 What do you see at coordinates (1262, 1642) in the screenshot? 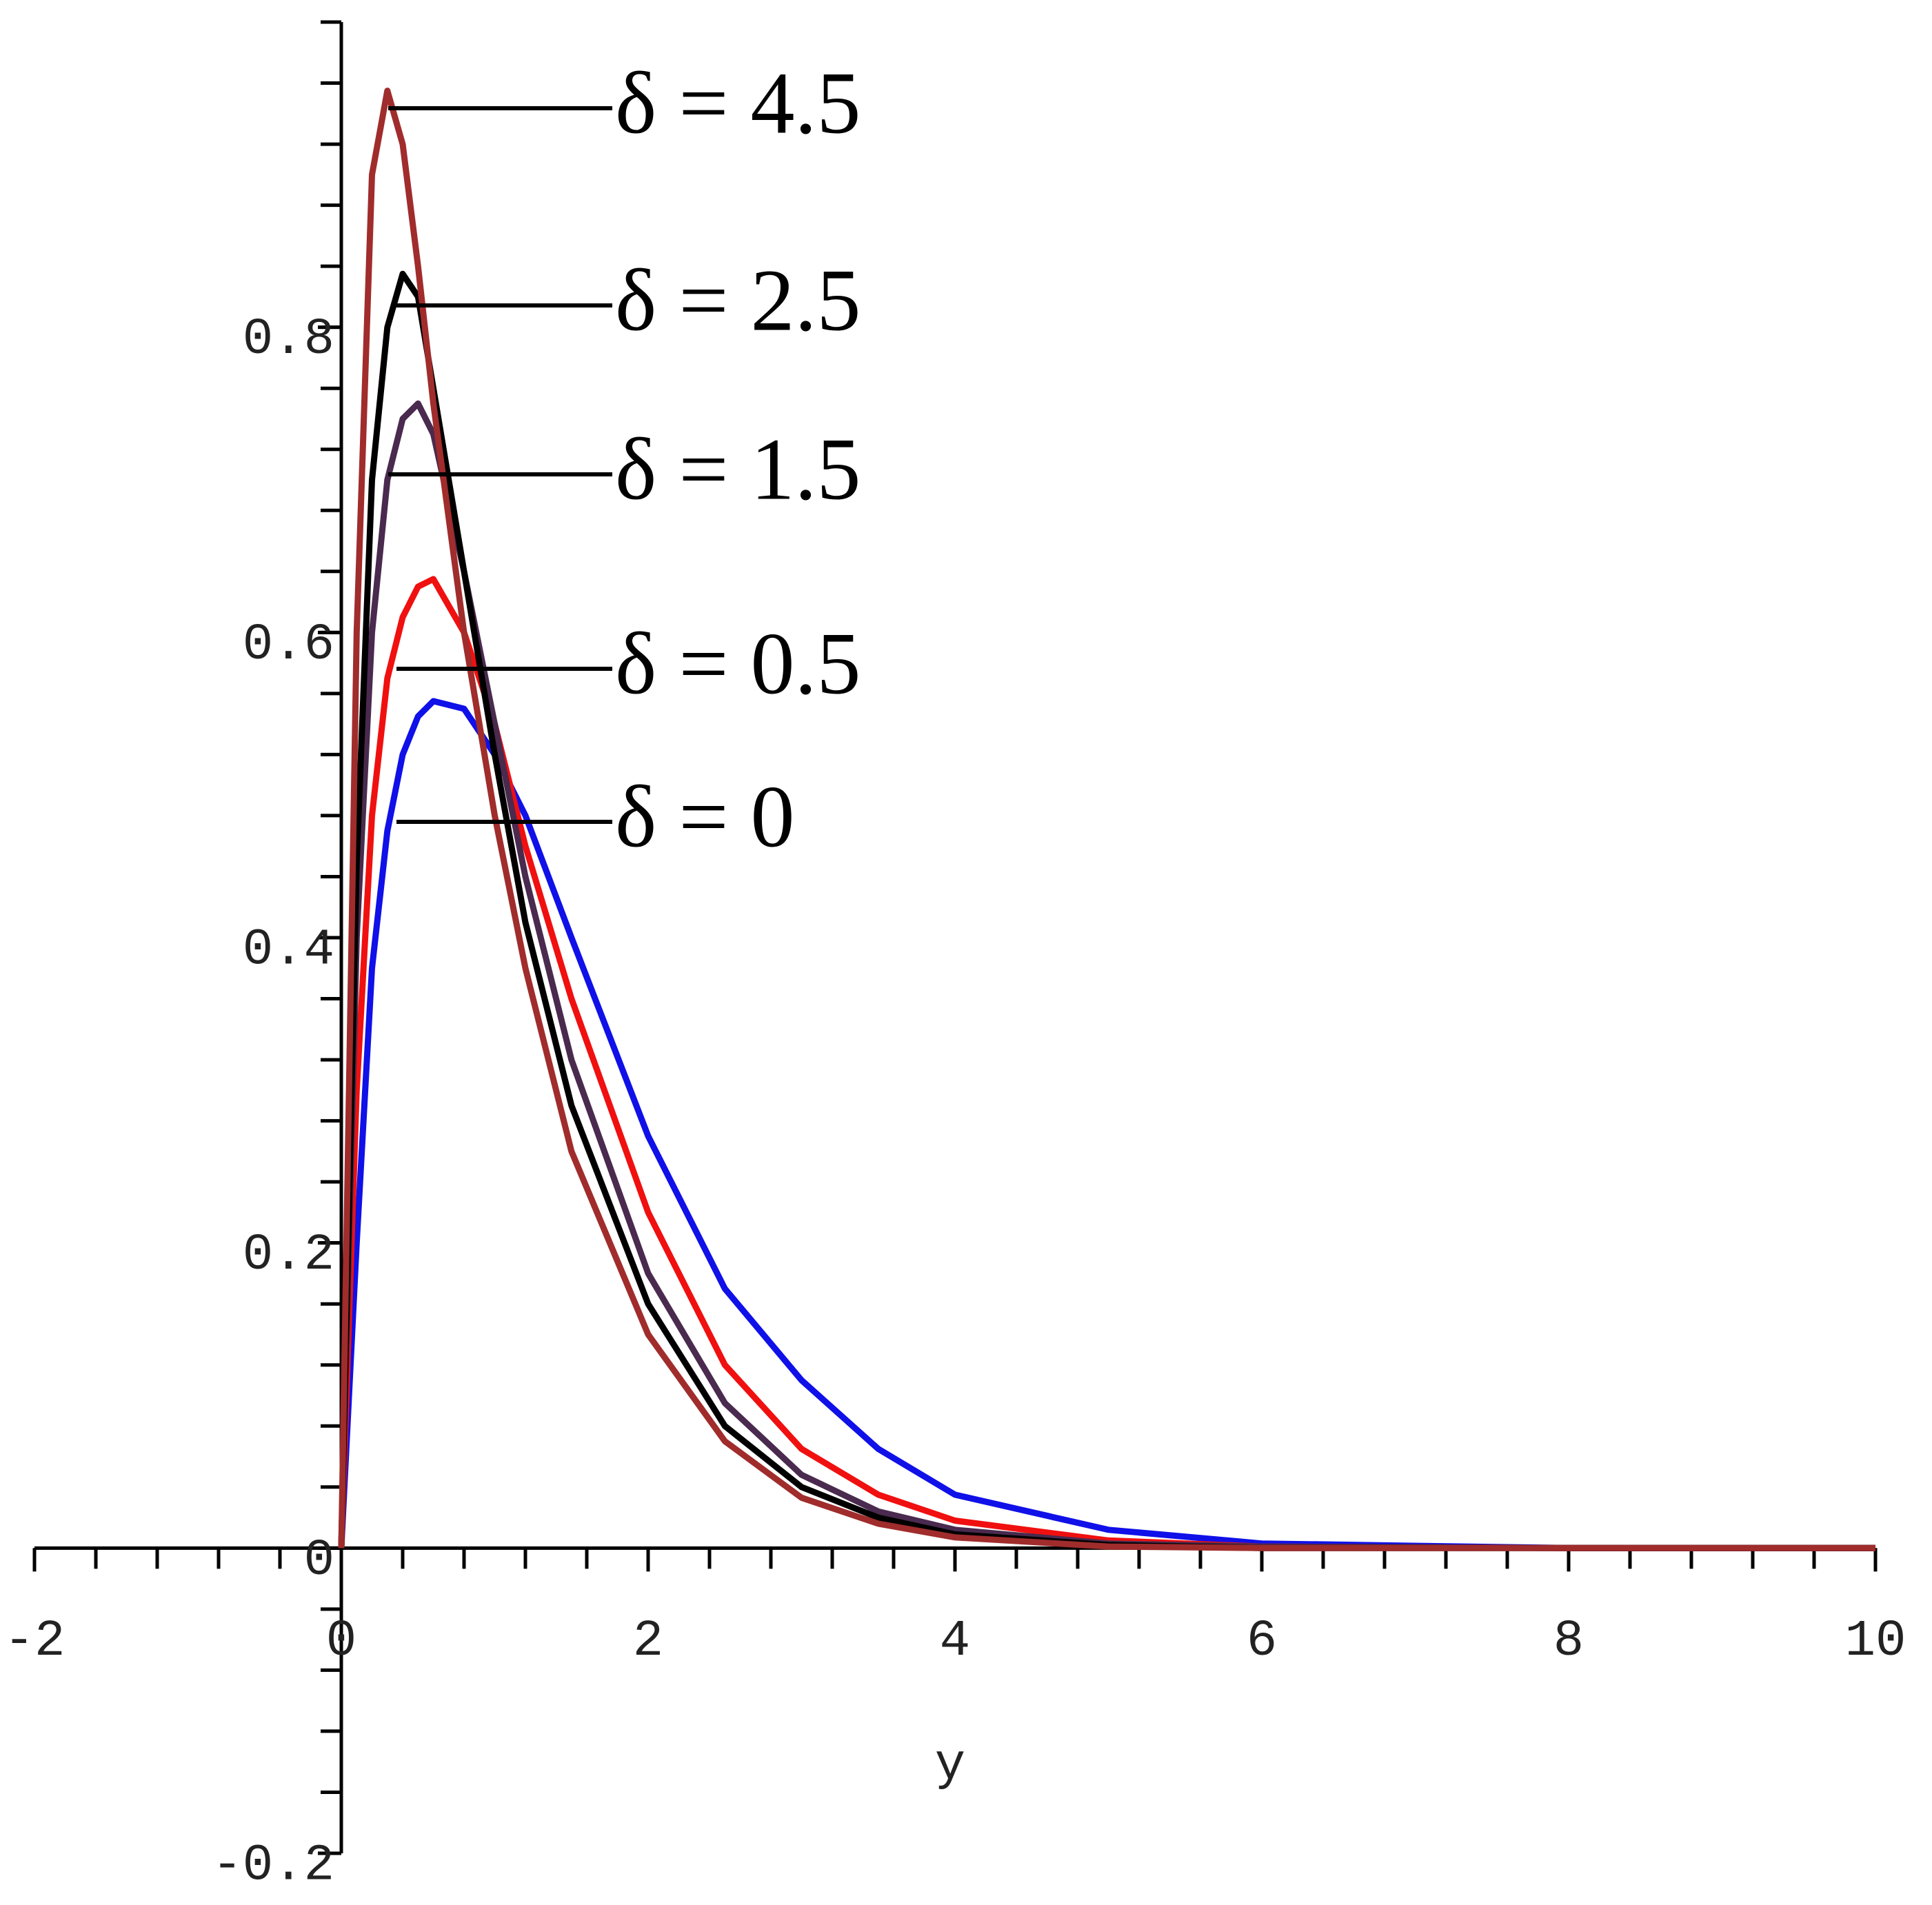
I see `x-tick-label: 6` at bounding box center [1262, 1642].